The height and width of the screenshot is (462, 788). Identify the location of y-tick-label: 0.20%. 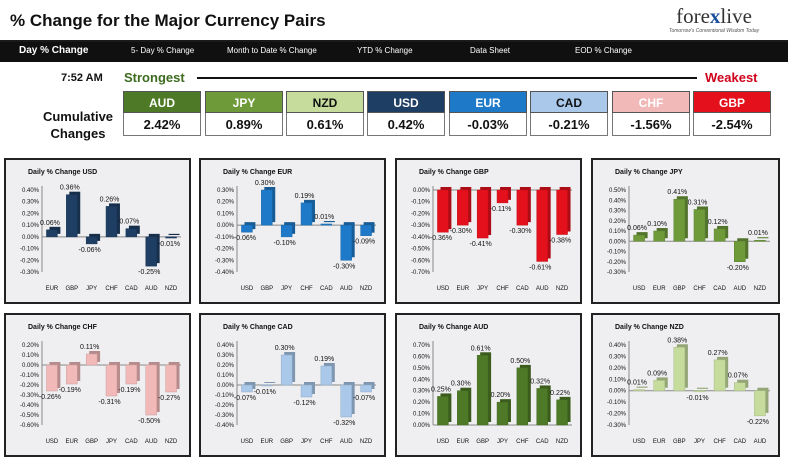
(618, 222).